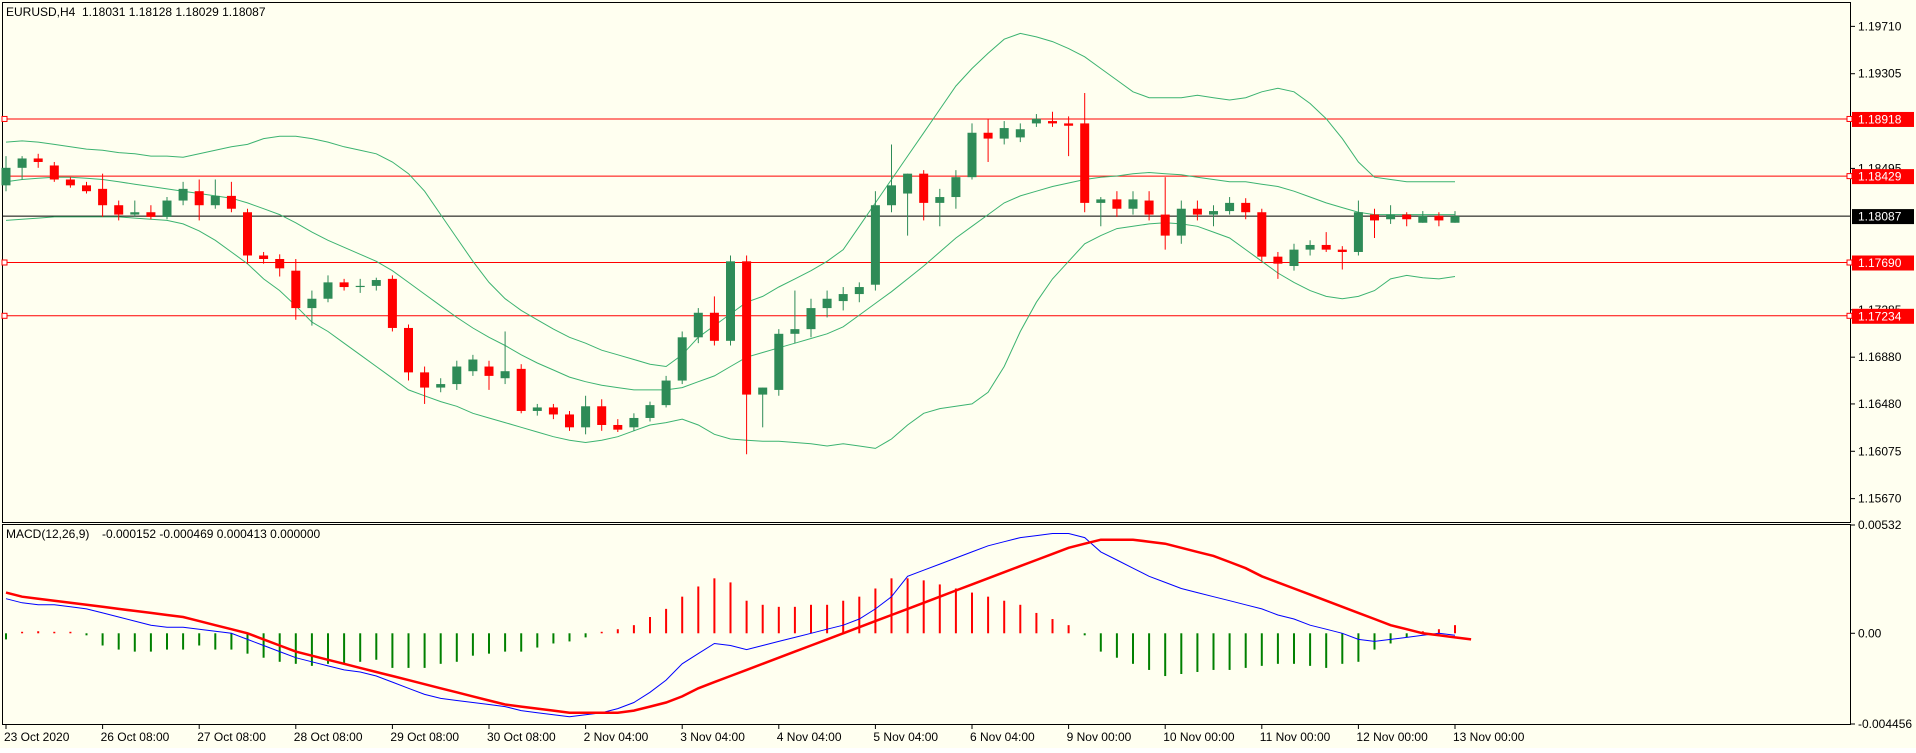 The height and width of the screenshot is (753, 1916). Describe the element at coordinates (1392, 737) in the screenshot. I see `time-axis-label-14: 12 Nov 00:00` at that location.